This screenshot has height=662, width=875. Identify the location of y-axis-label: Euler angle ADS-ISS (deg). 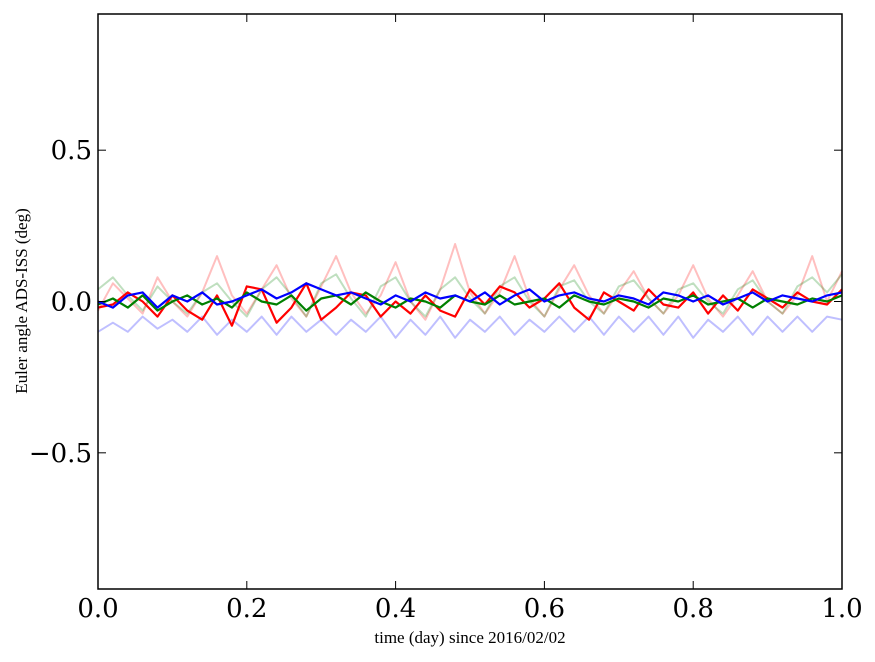
(21, 301).